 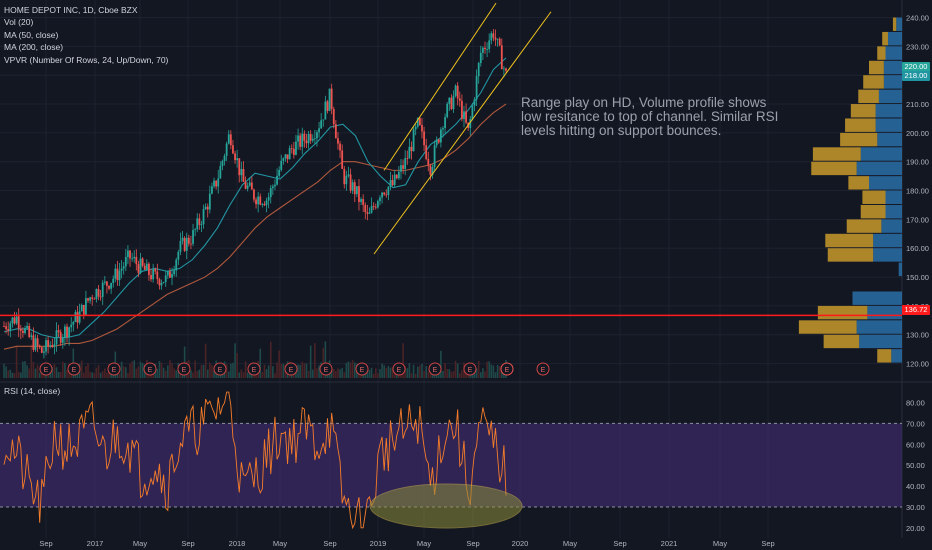 What do you see at coordinates (462, 128) in the screenshot?
I see `channel-lines` at bounding box center [462, 128].